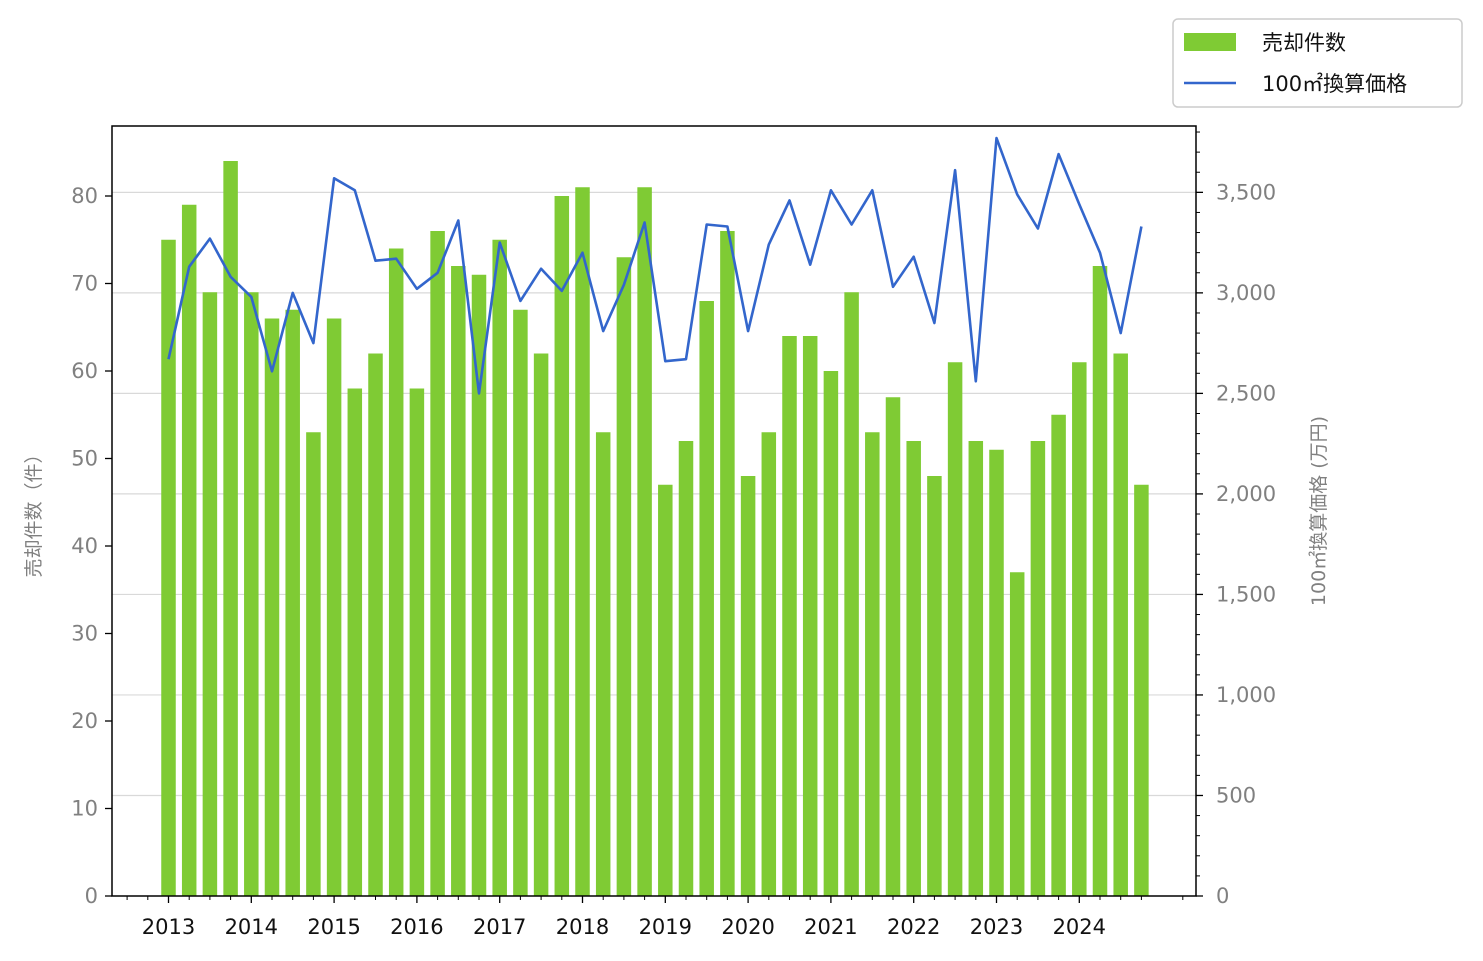 Image resolution: width=1483 pixels, height=961 pixels. Describe the element at coordinates (1304, 43) in the screenshot. I see `legend-label-bar: 売却件数` at that location.